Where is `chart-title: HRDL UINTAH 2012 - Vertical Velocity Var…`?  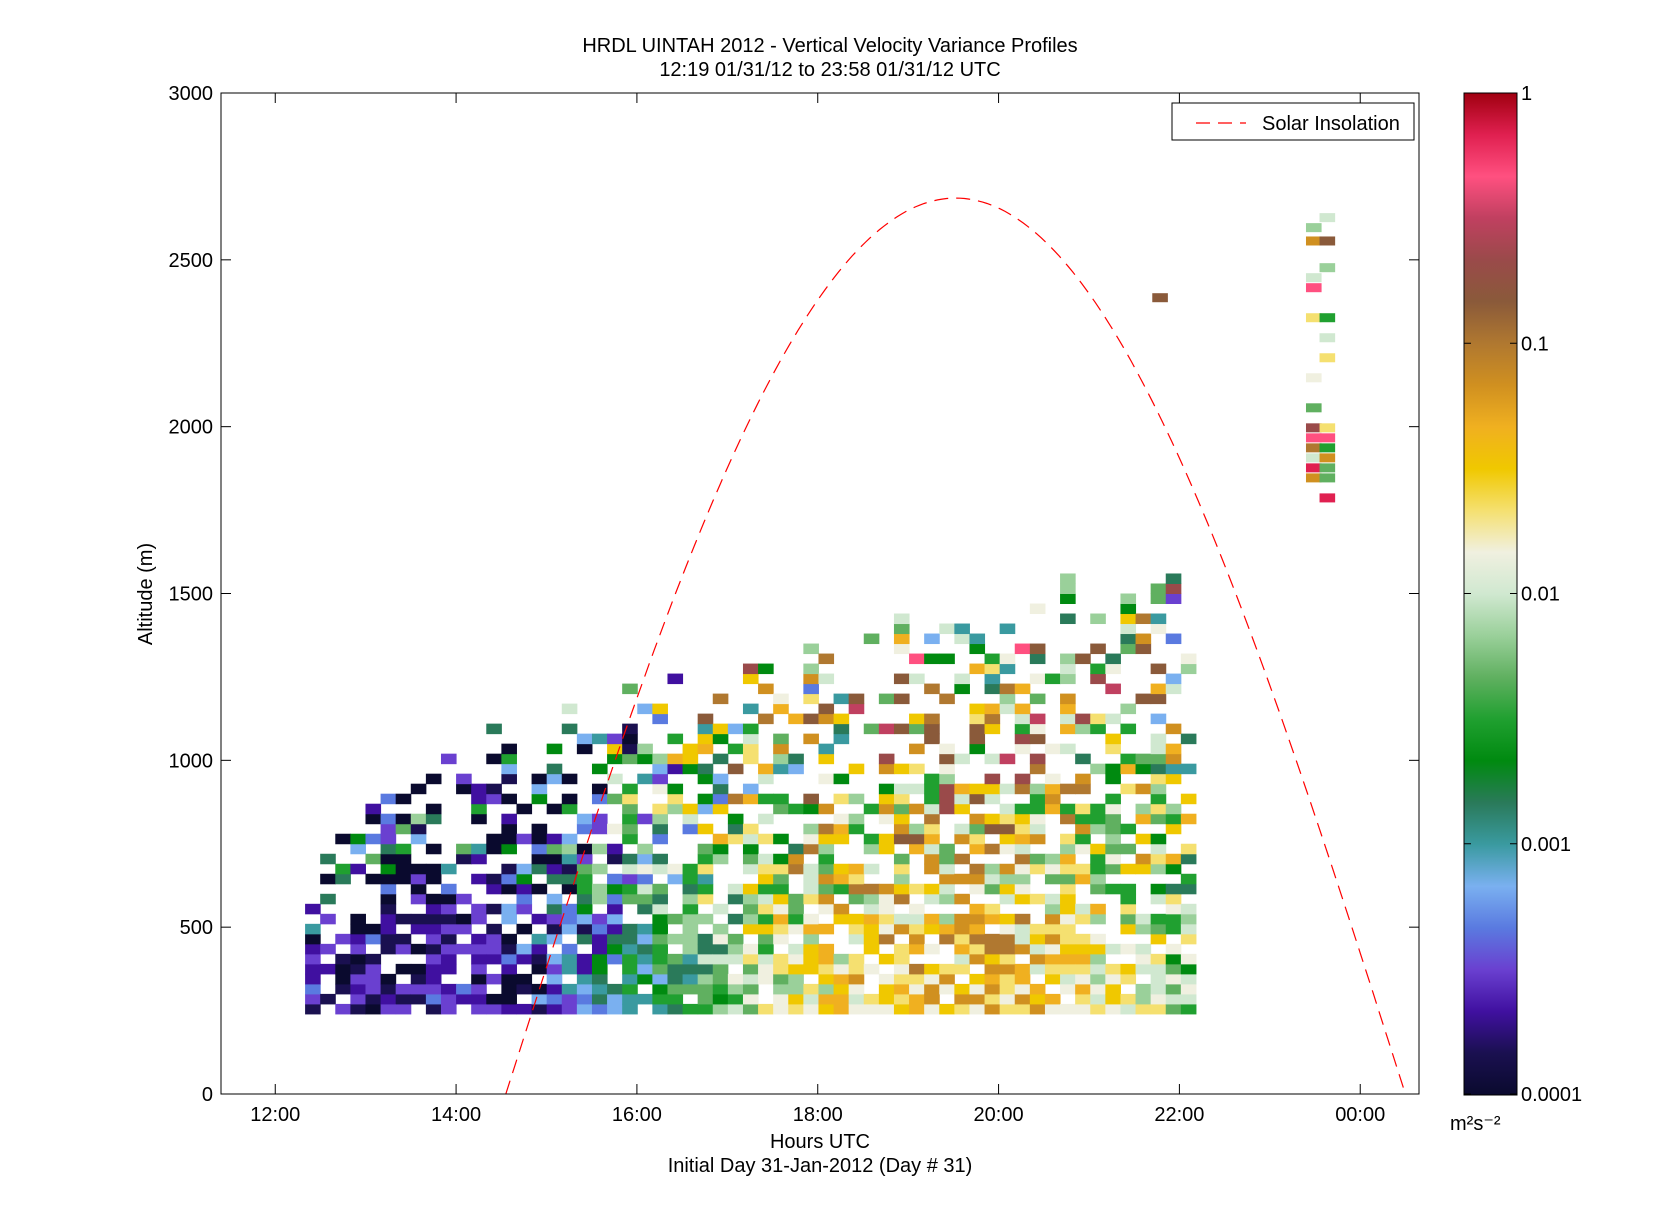
chart-title: HRDL UINTAH 2012 - Vertical Velocity Var… is located at coordinates (829, 46).